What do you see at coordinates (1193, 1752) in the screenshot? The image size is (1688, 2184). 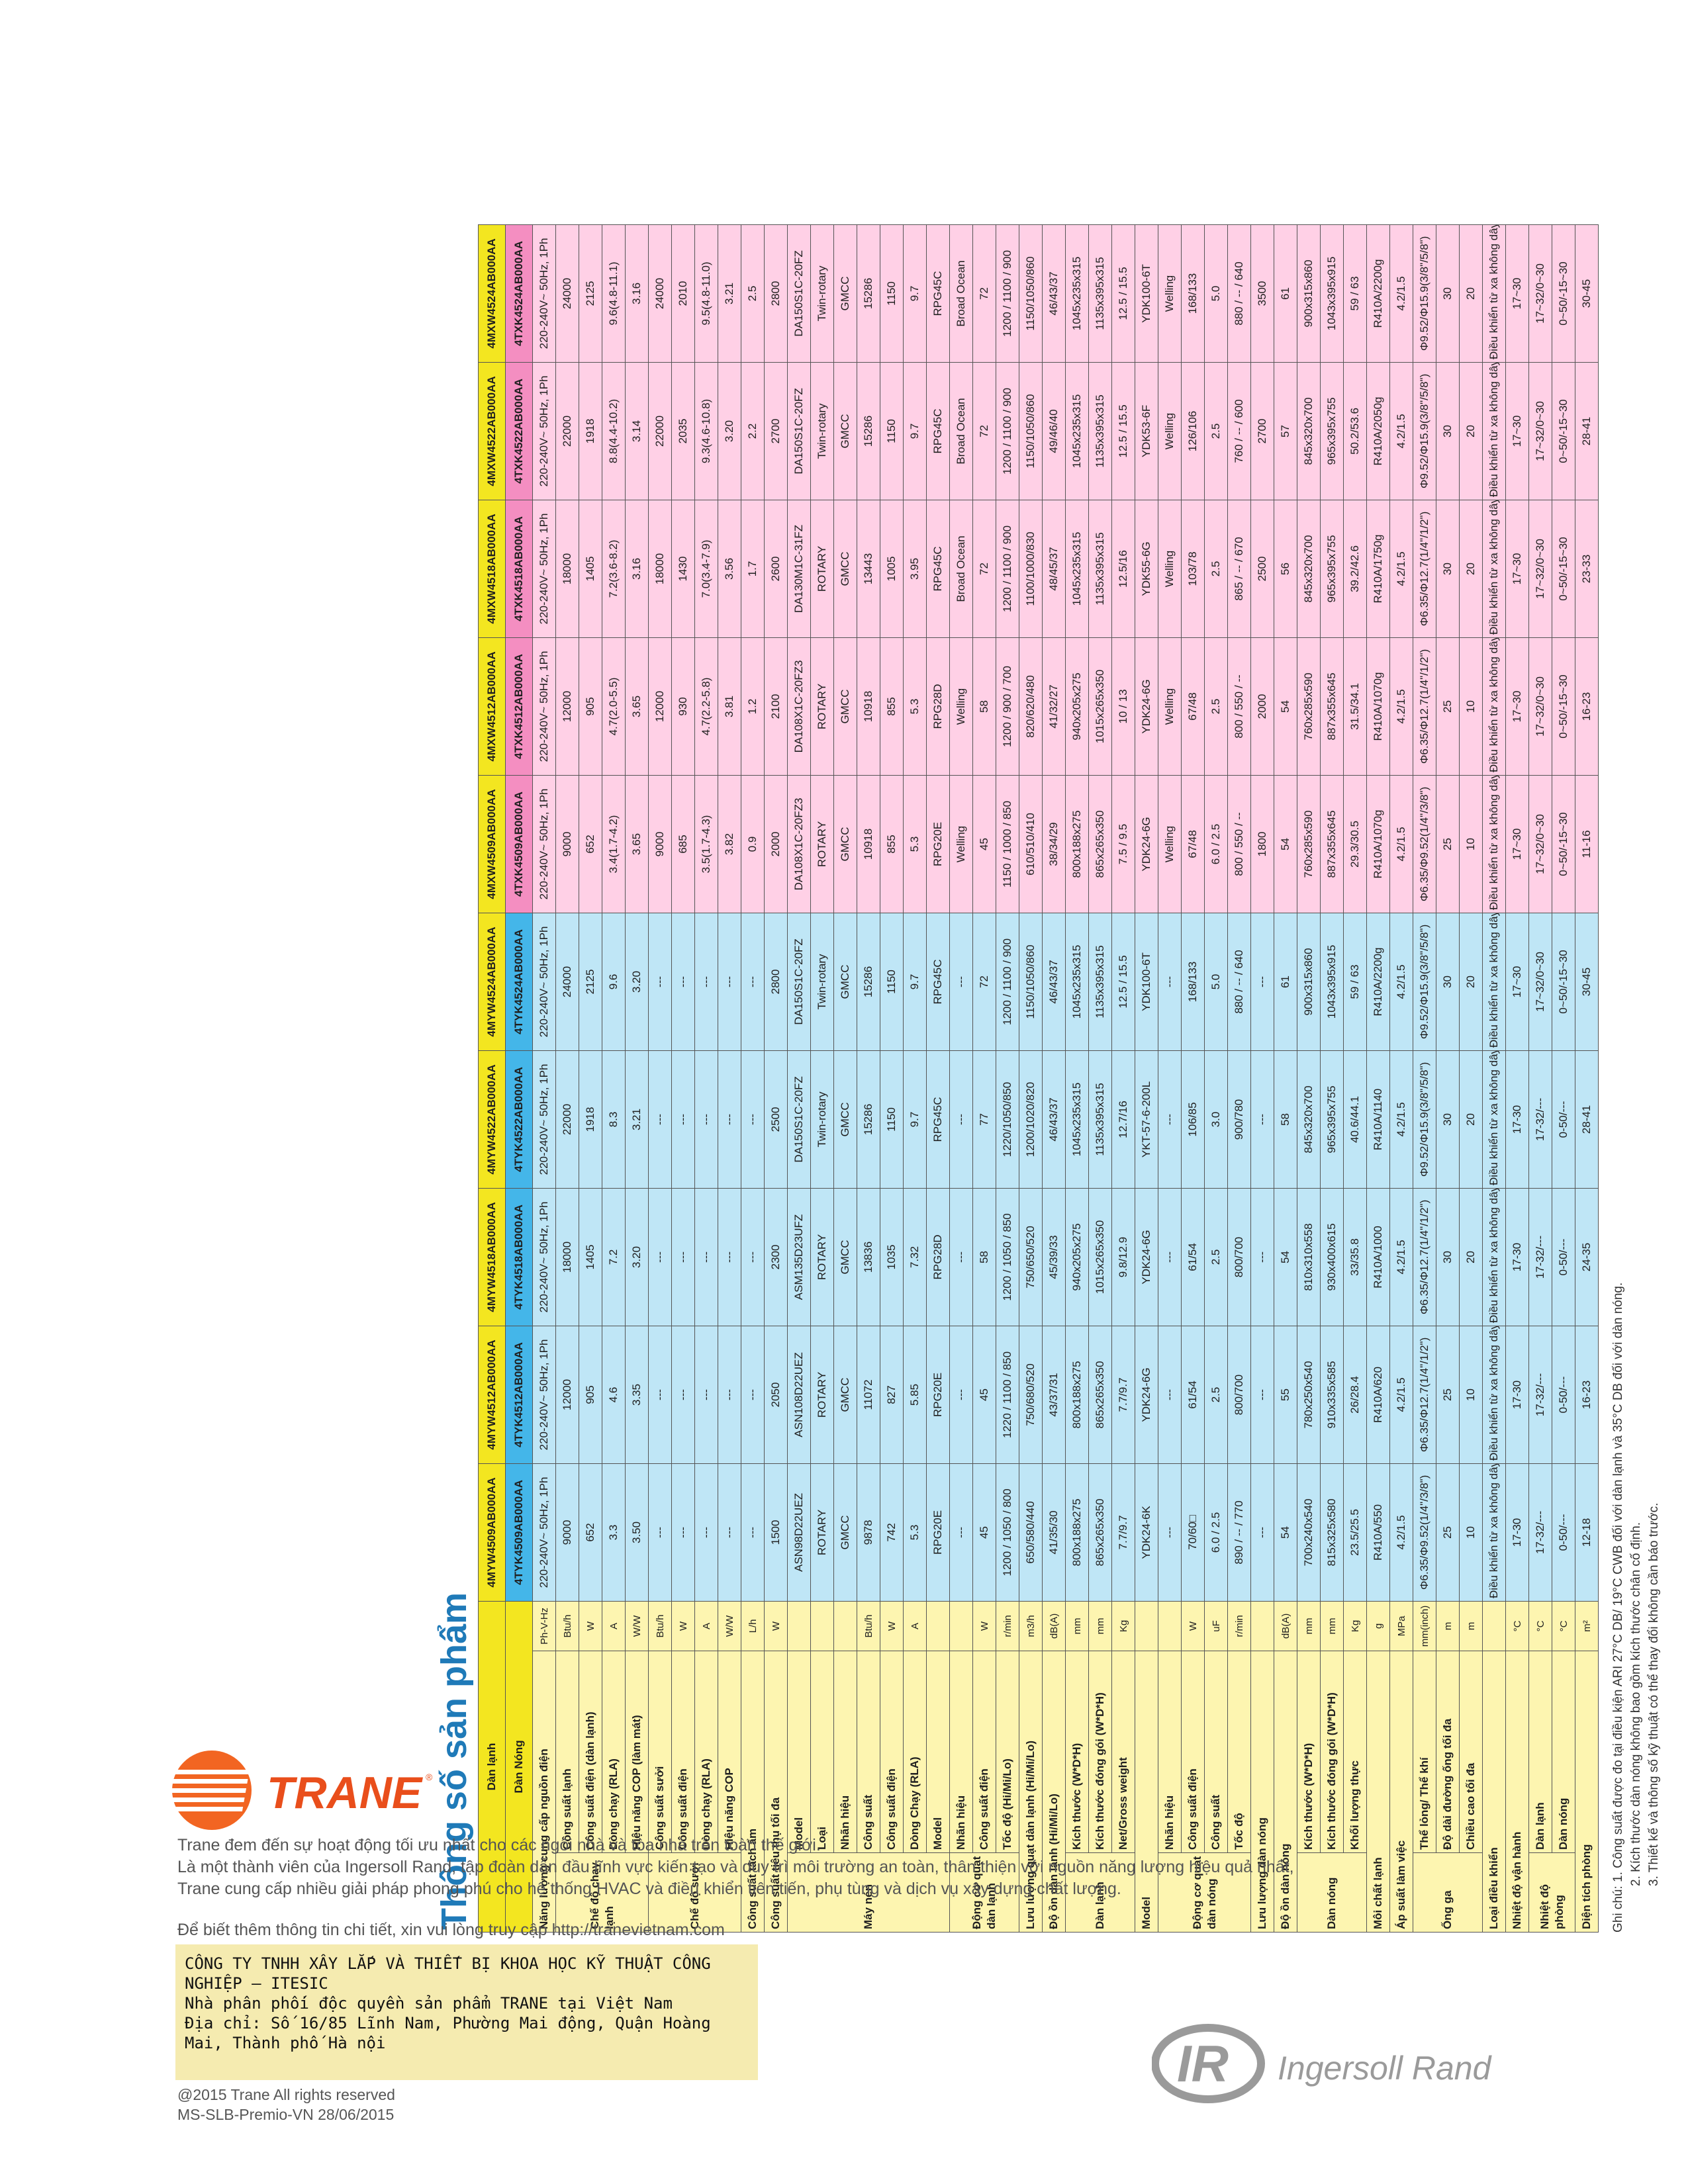 I see `row-label: Công suất điện` at bounding box center [1193, 1752].